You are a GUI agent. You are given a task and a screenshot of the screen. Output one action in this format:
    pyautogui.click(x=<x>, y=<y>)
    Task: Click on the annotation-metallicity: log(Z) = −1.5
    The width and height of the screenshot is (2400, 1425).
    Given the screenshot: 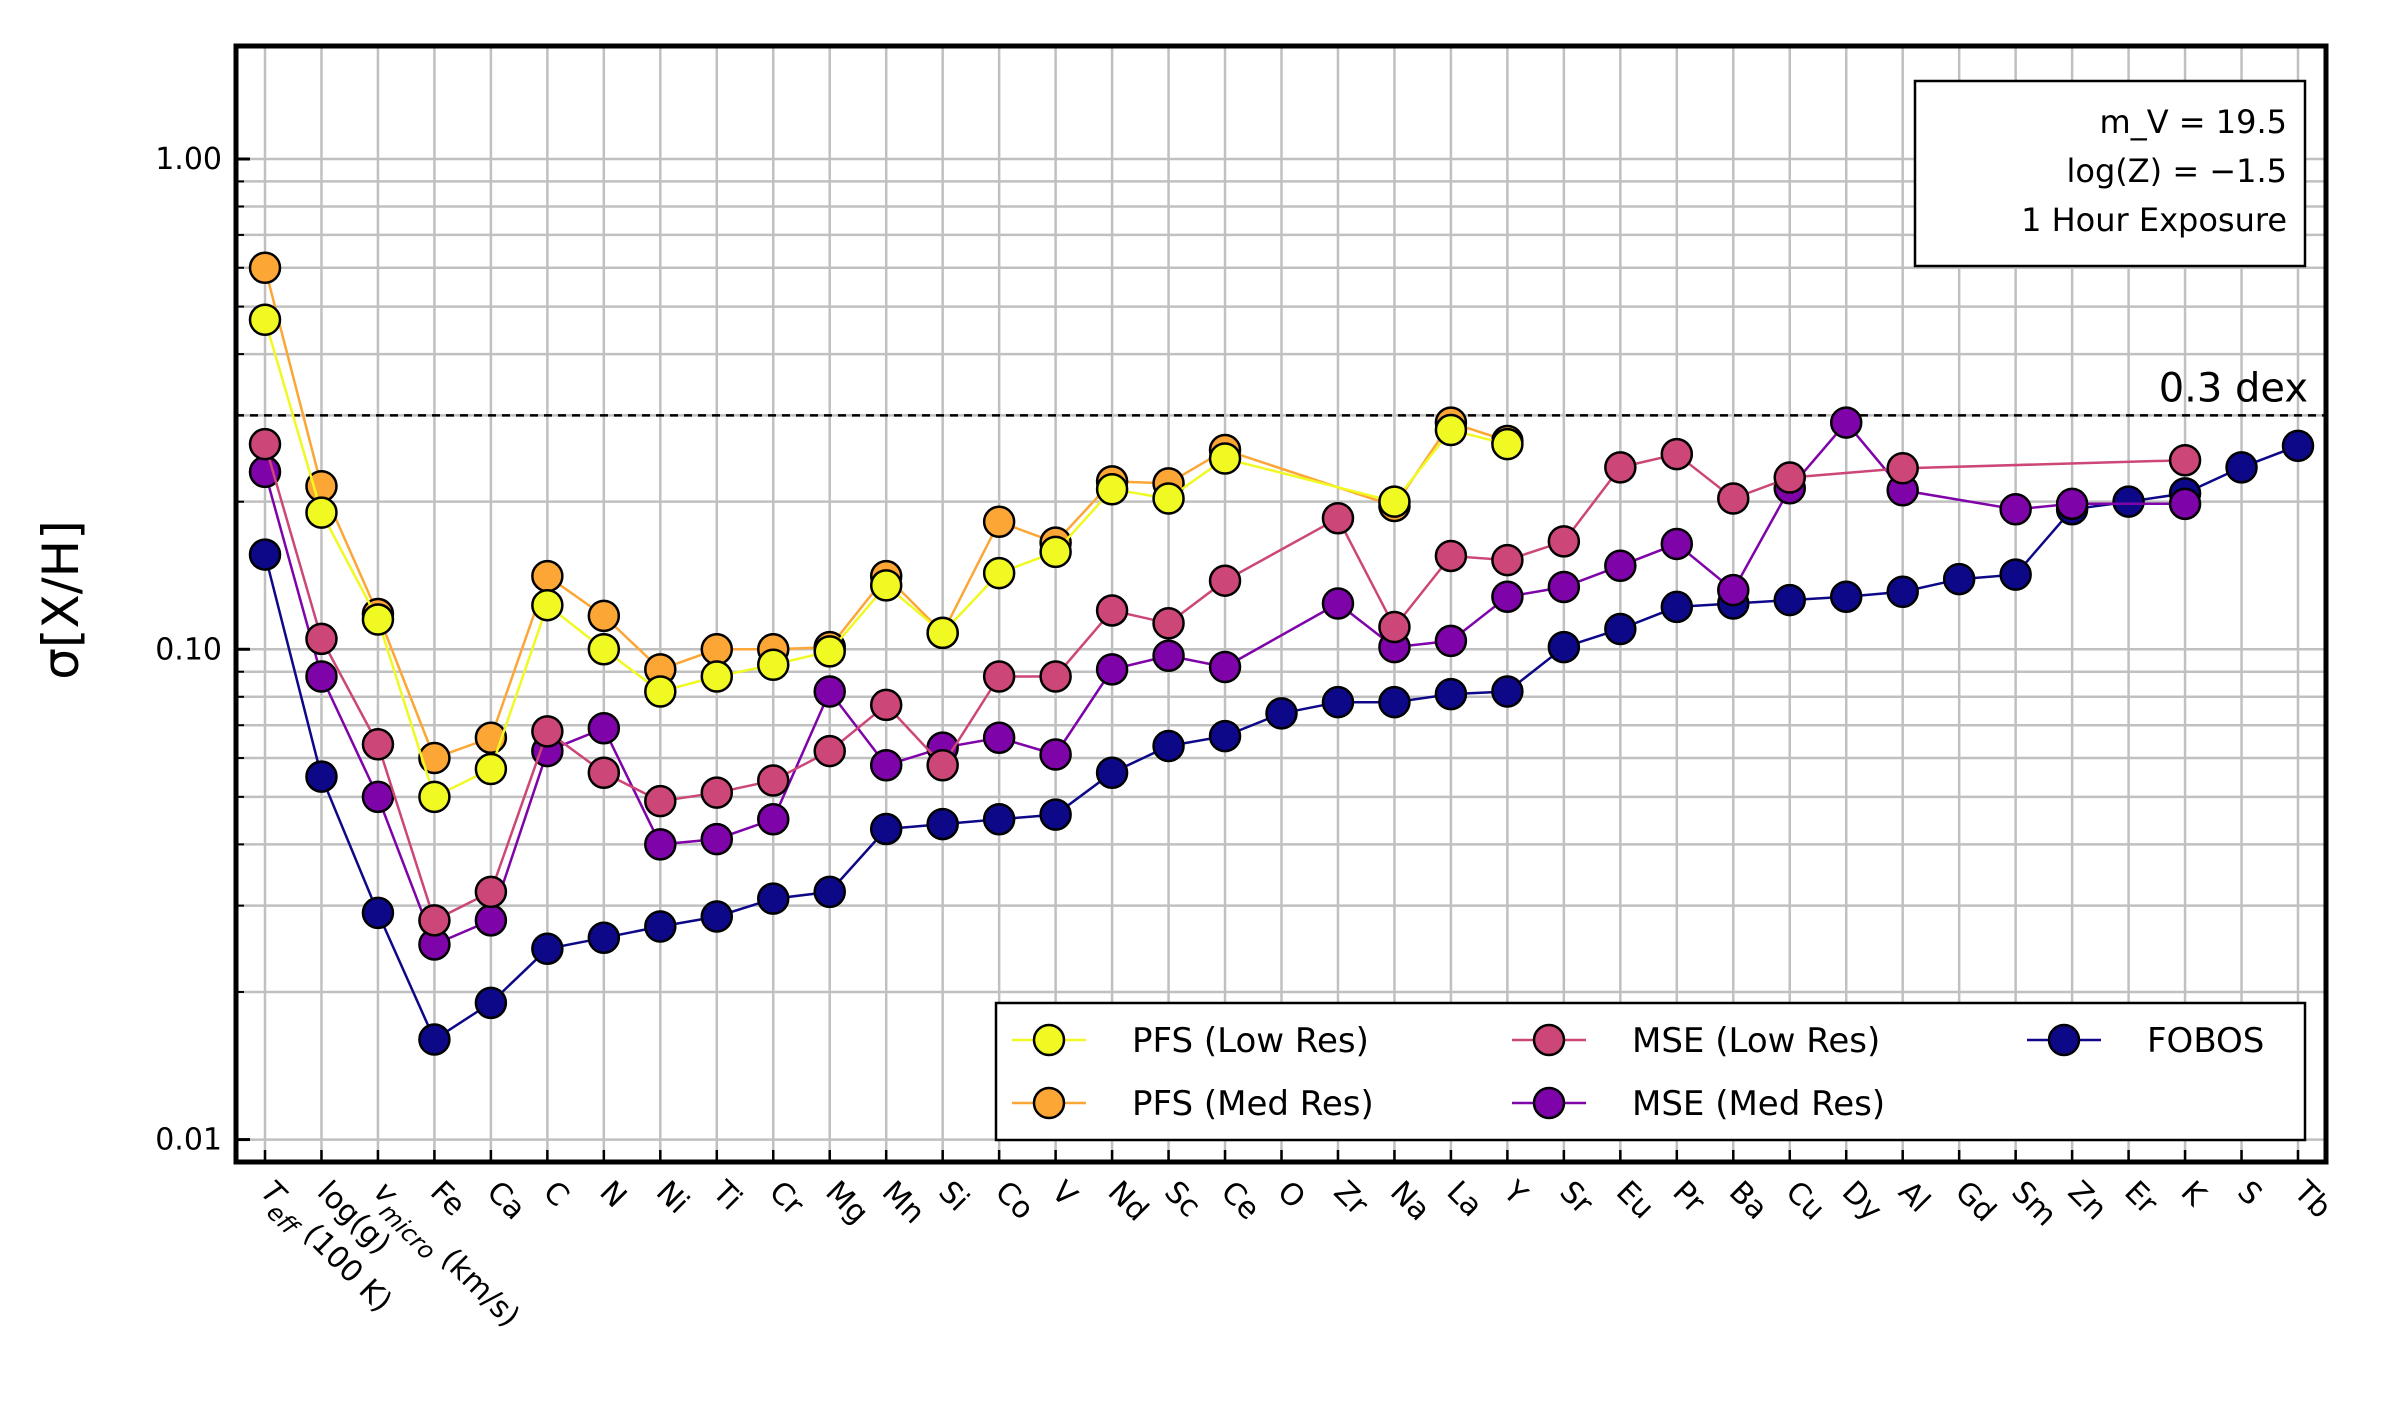 What is the action you would take?
    pyautogui.click(x=2176, y=171)
    